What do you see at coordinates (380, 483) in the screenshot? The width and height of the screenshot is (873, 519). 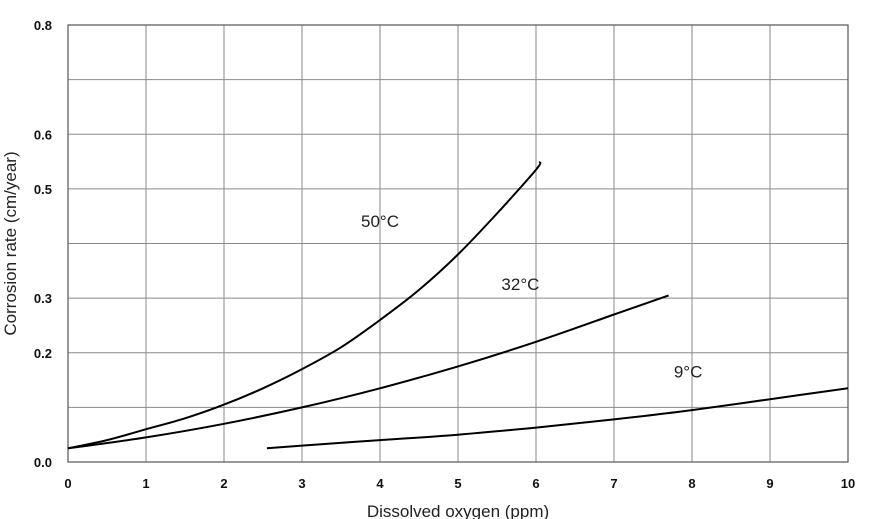 I see `x-tick-label: 4` at bounding box center [380, 483].